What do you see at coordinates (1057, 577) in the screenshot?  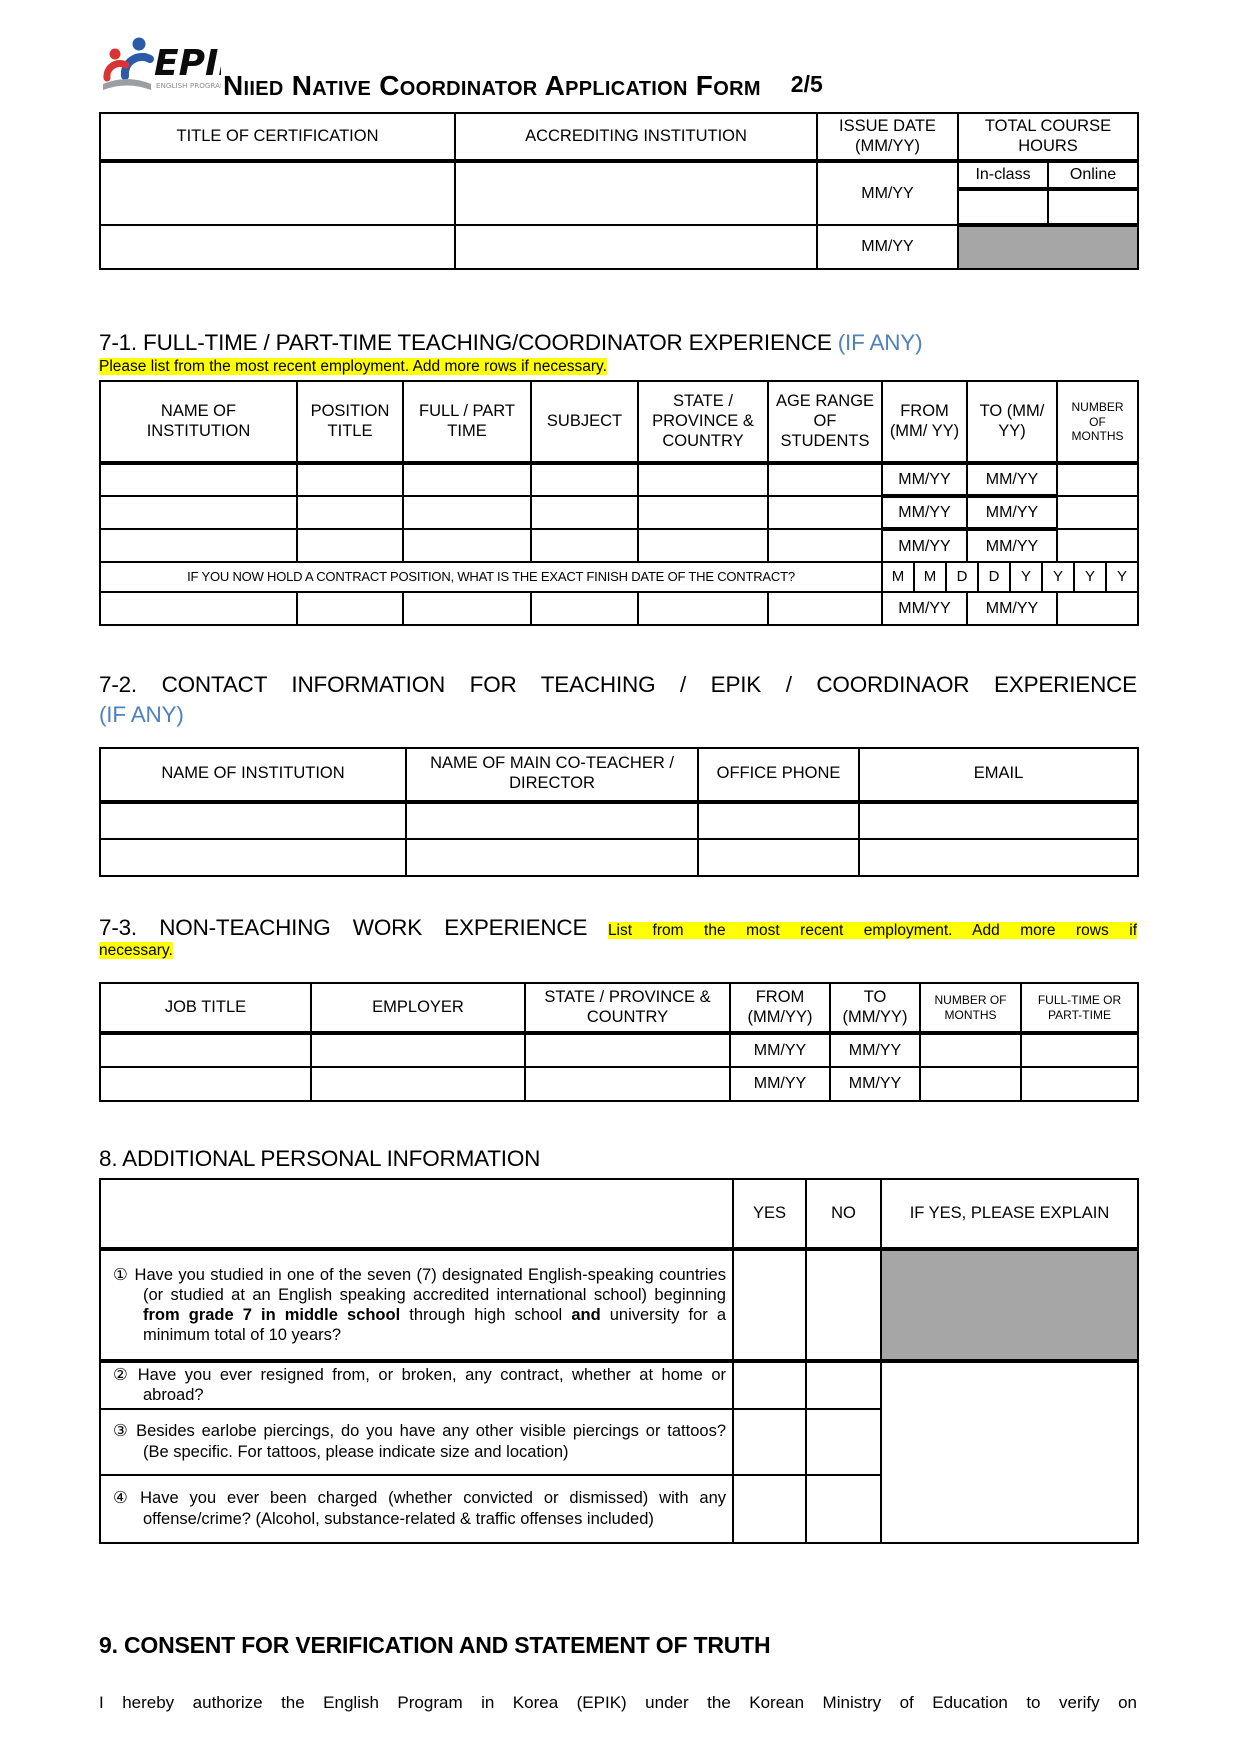 I see `finish-date-box-y2: Y` at bounding box center [1057, 577].